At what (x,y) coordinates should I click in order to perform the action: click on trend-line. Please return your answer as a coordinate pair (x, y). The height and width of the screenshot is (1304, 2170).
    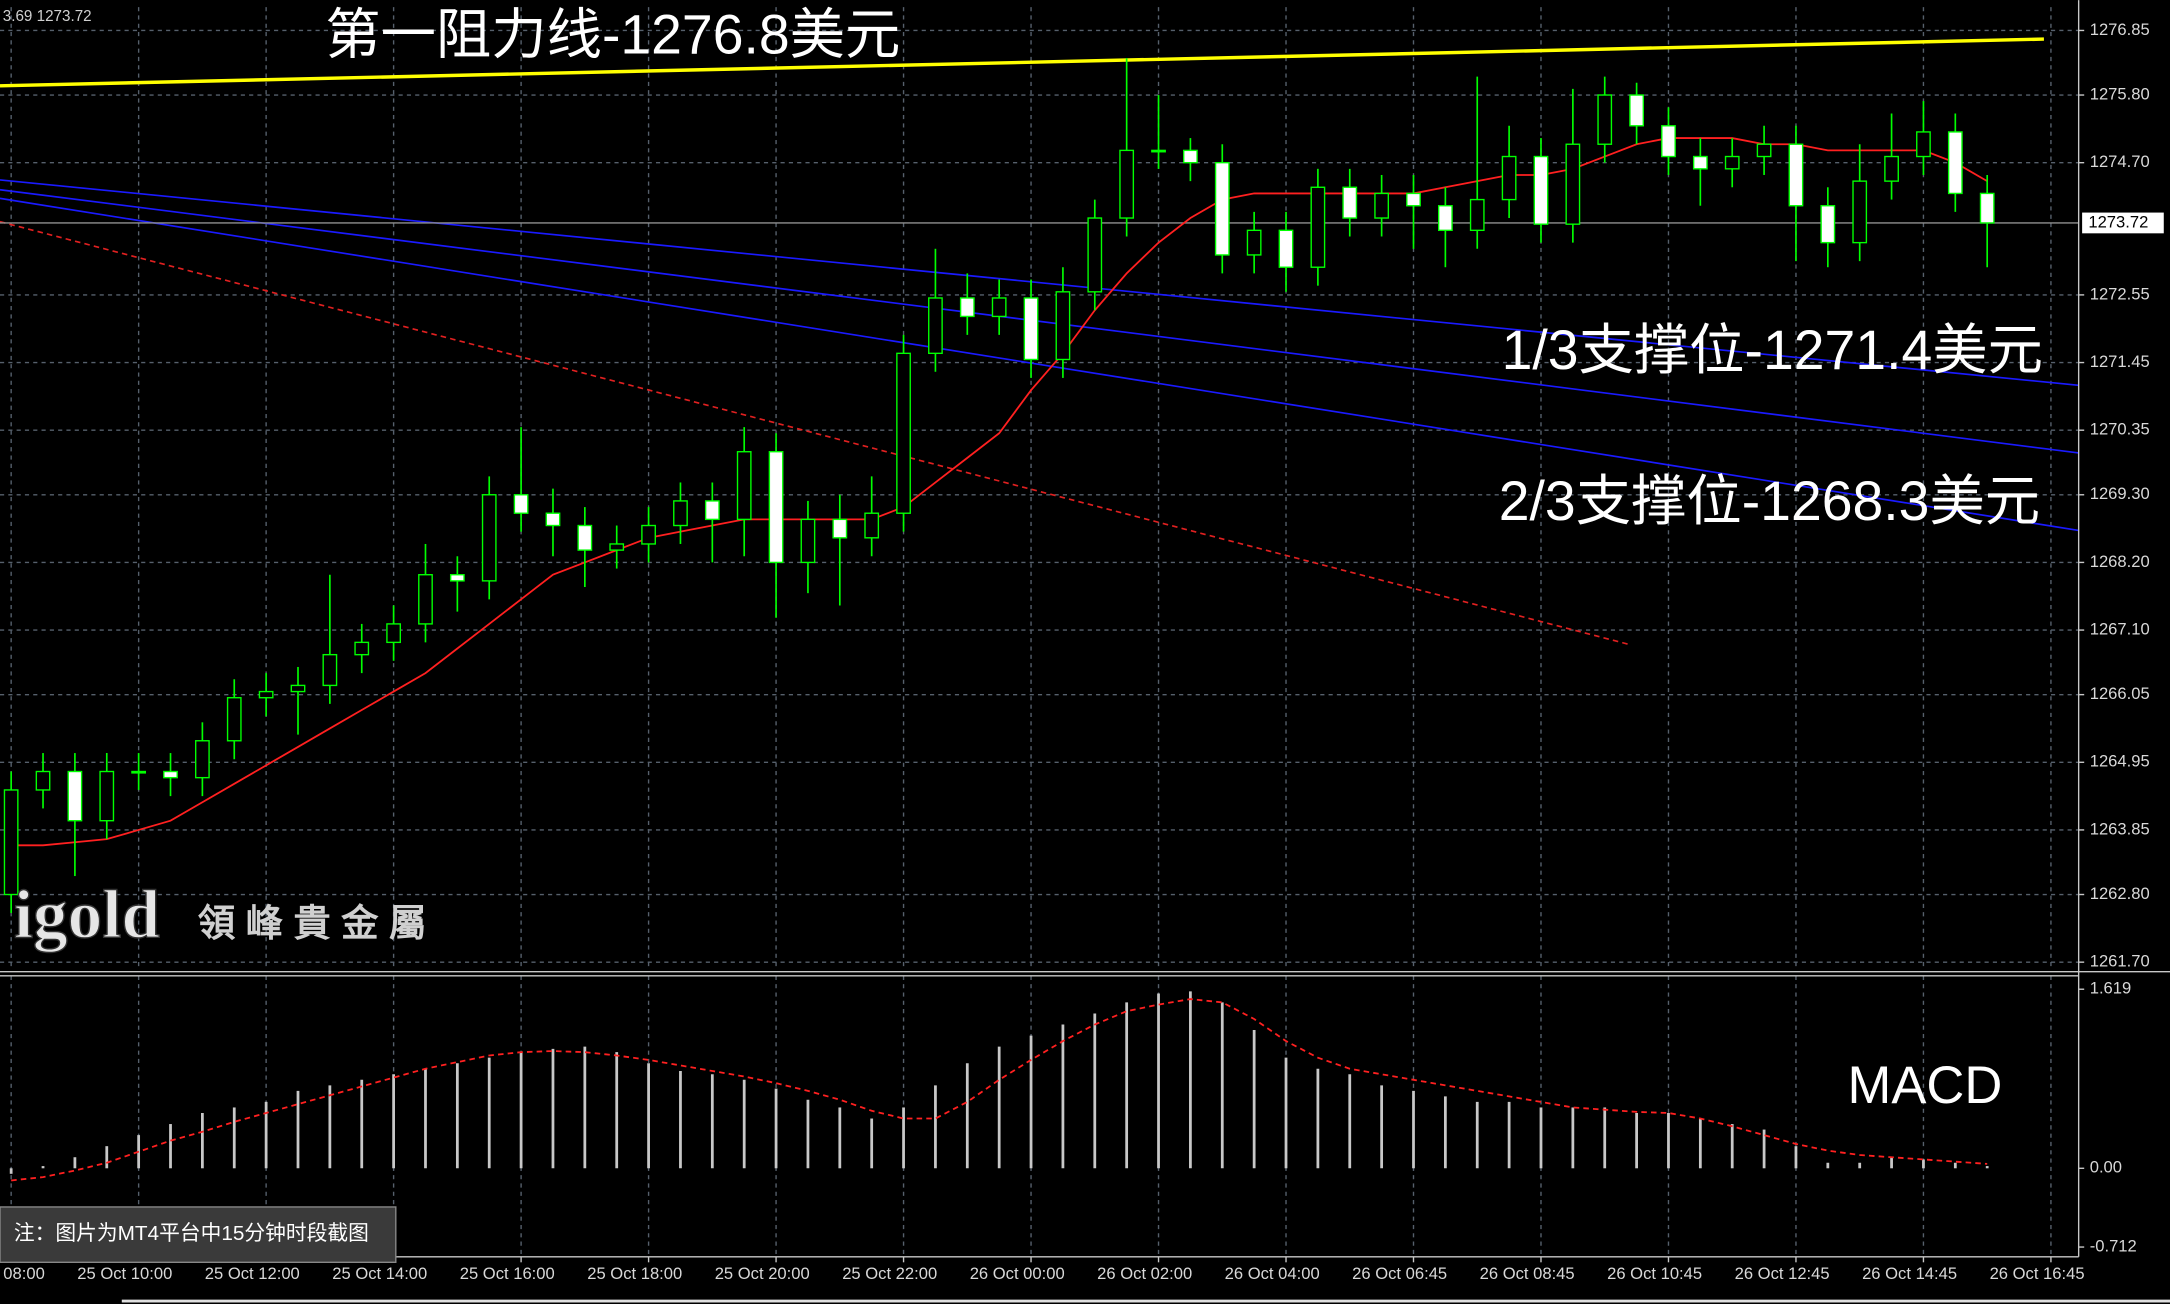
    Looking at the image, I should click on (1022, 62).